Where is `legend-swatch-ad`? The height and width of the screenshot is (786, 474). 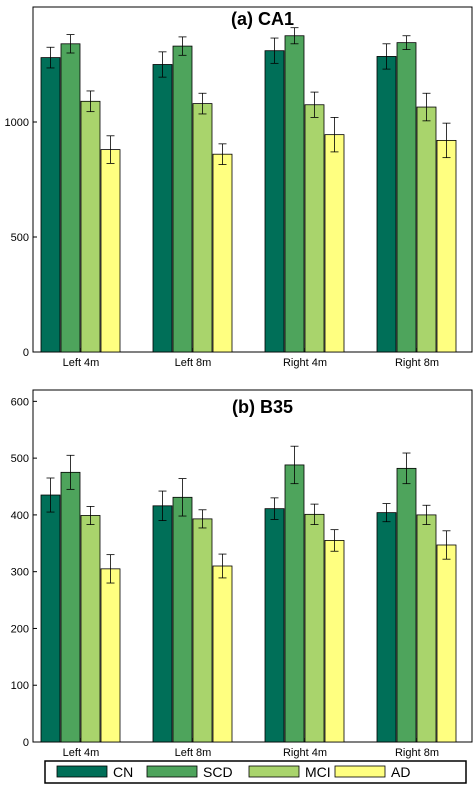
legend-swatch-ad is located at coordinates (360, 771).